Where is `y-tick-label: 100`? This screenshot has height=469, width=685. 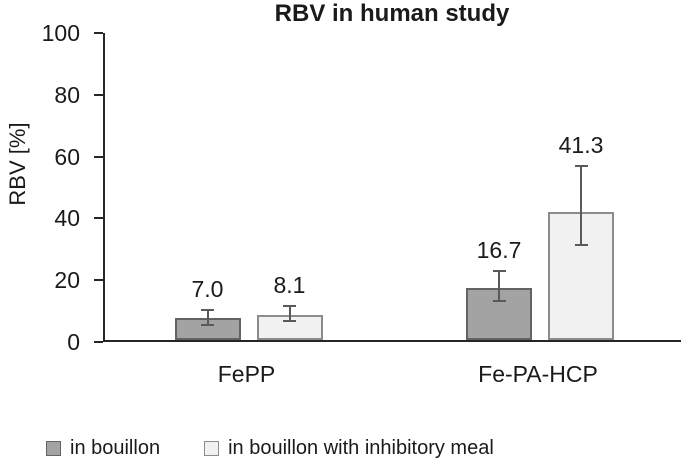
y-tick-label: 100 is located at coordinates (60, 33).